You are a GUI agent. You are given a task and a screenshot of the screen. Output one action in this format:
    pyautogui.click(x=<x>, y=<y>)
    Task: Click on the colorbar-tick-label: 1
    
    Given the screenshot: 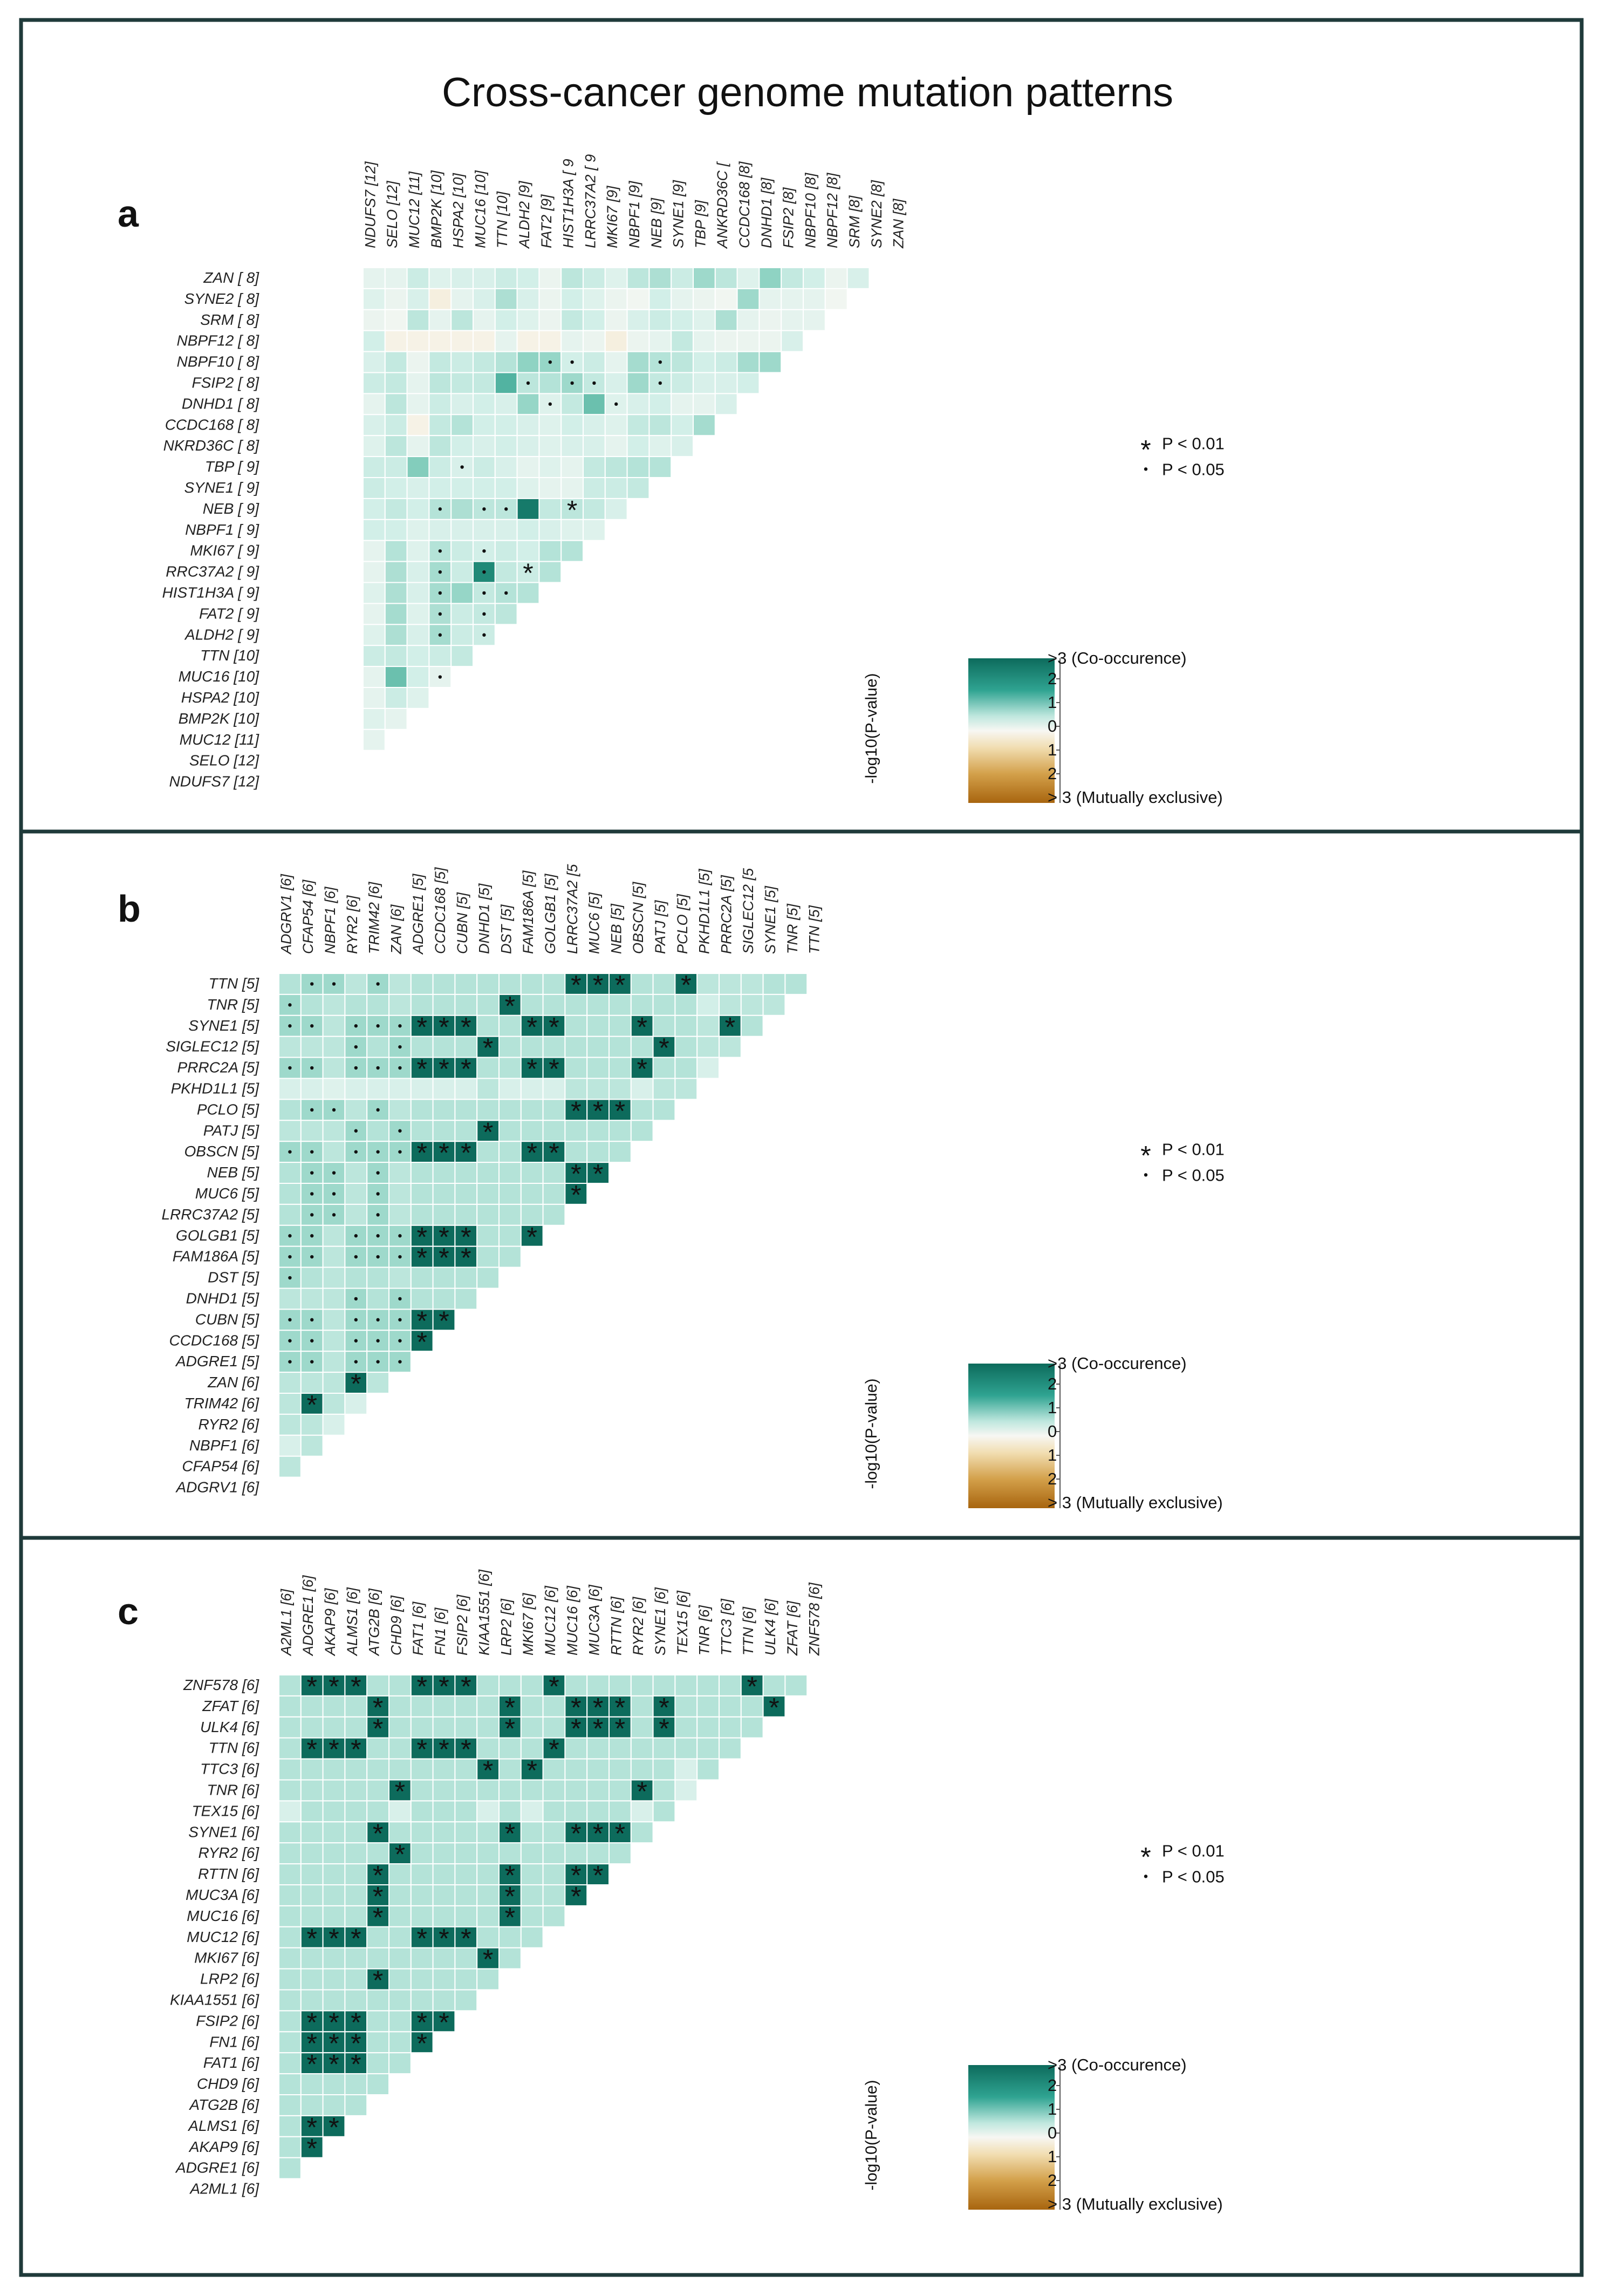 What is the action you would take?
    pyautogui.click(x=1052, y=1407)
    